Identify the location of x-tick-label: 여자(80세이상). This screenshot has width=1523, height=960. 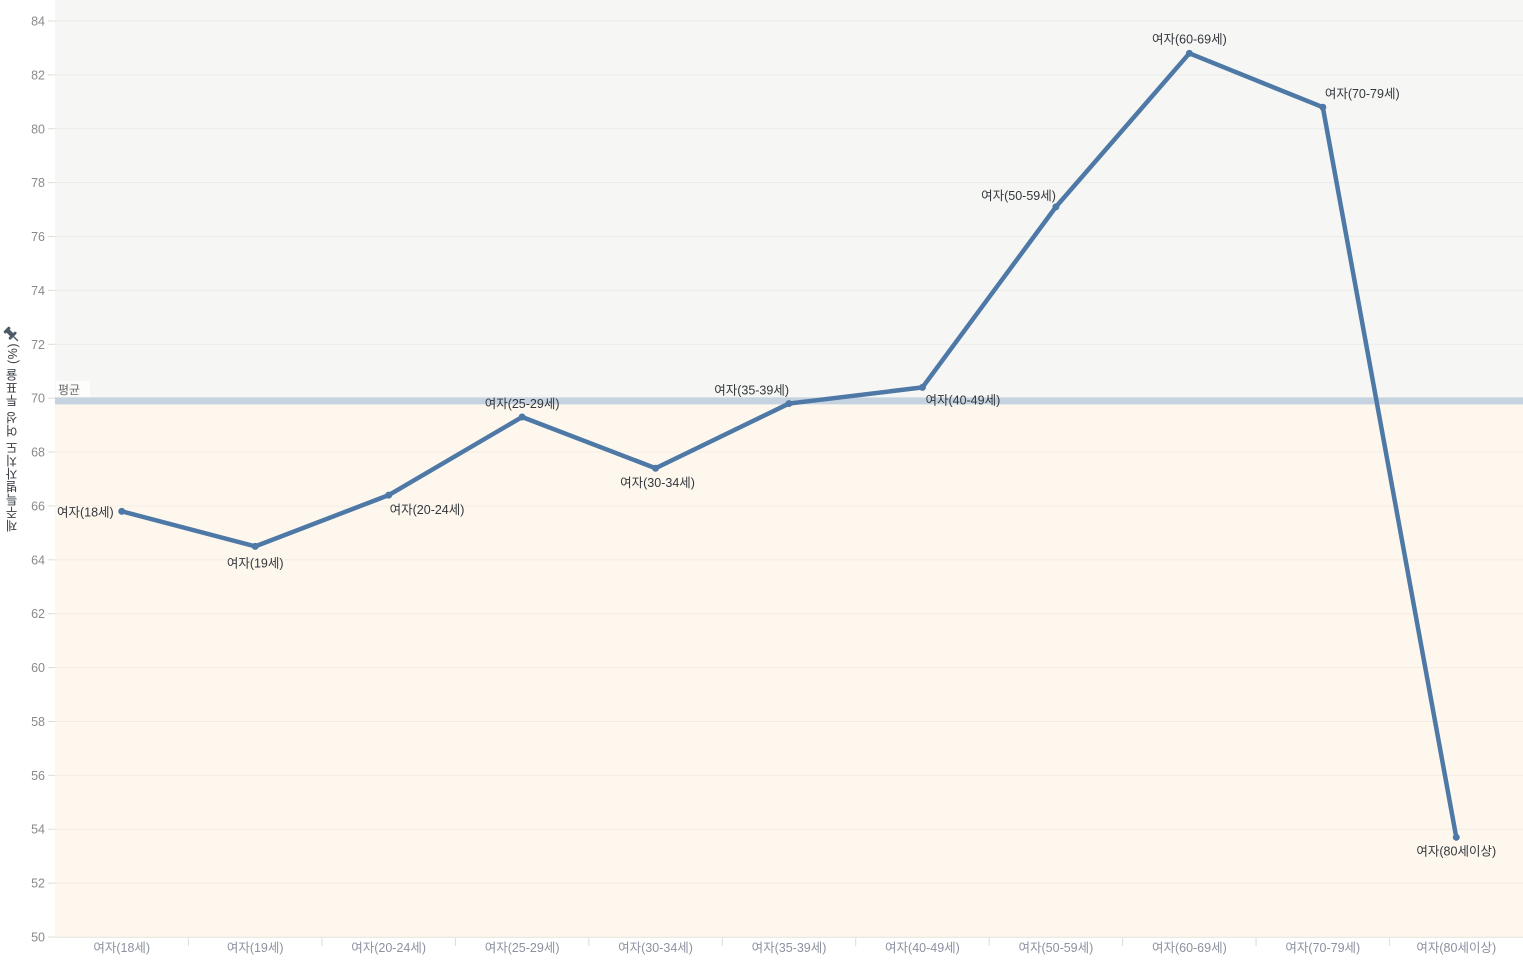
(1456, 948).